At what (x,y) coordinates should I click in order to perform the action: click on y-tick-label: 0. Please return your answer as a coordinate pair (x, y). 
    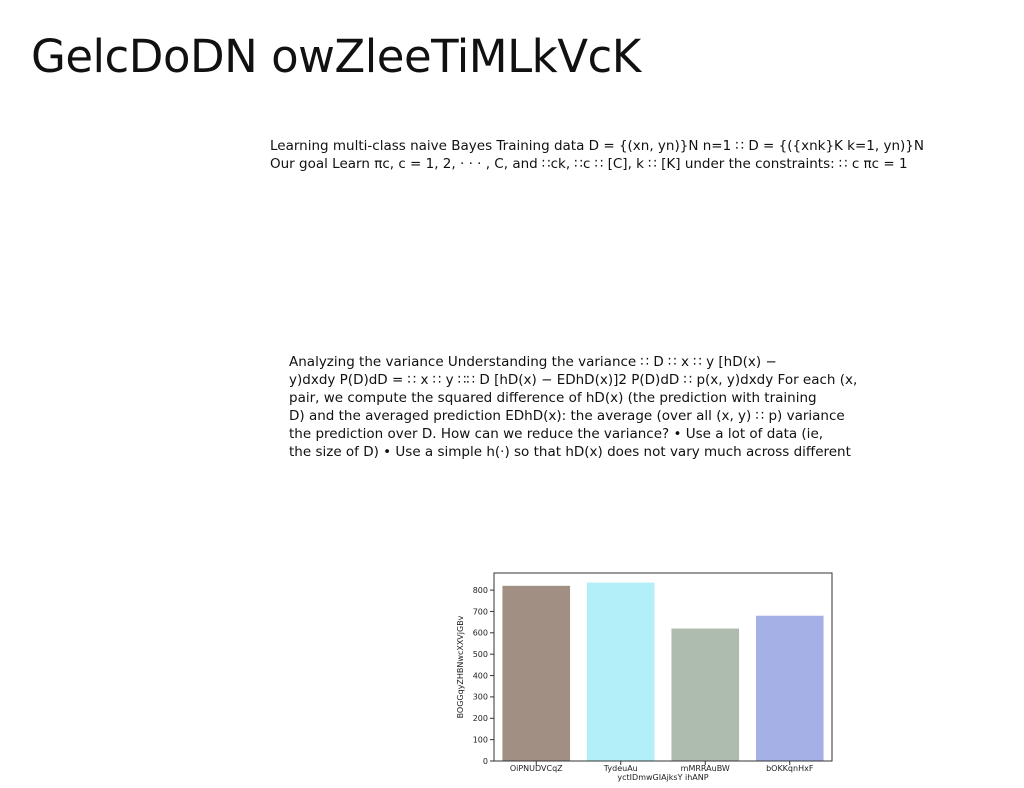
    Looking at the image, I should click on (485, 761).